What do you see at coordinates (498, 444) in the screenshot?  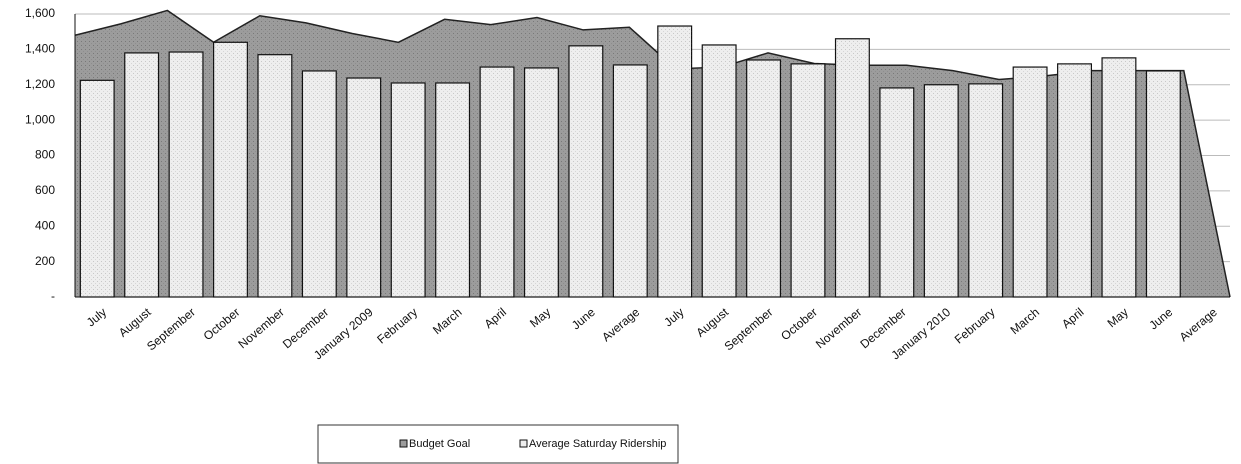 I see `legend-box` at bounding box center [498, 444].